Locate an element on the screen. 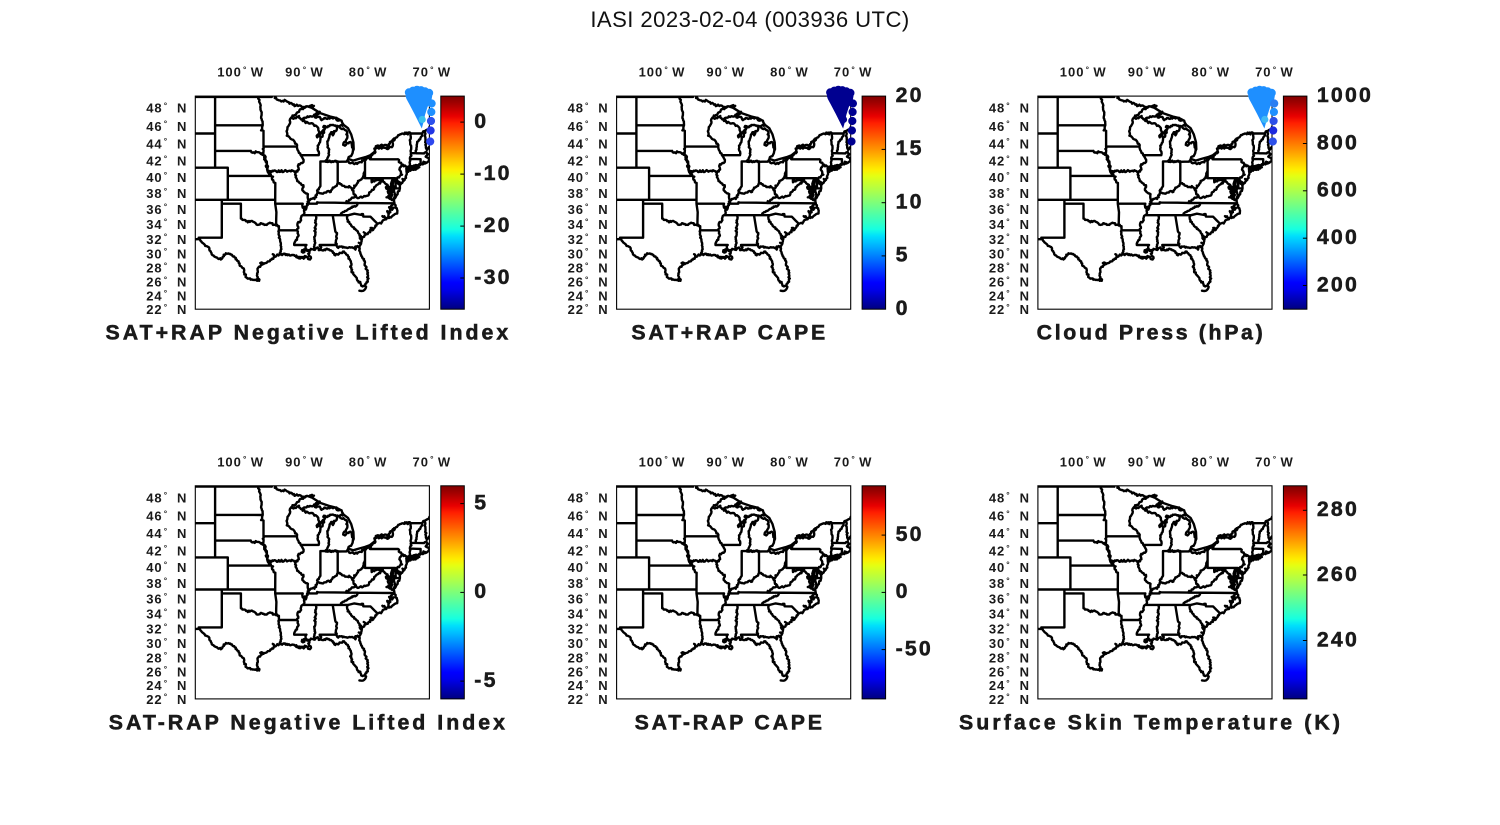 The width and height of the screenshot is (1500, 825). svg-text: SAT+RAP Negative Lifted Index is located at coordinates (309, 333).